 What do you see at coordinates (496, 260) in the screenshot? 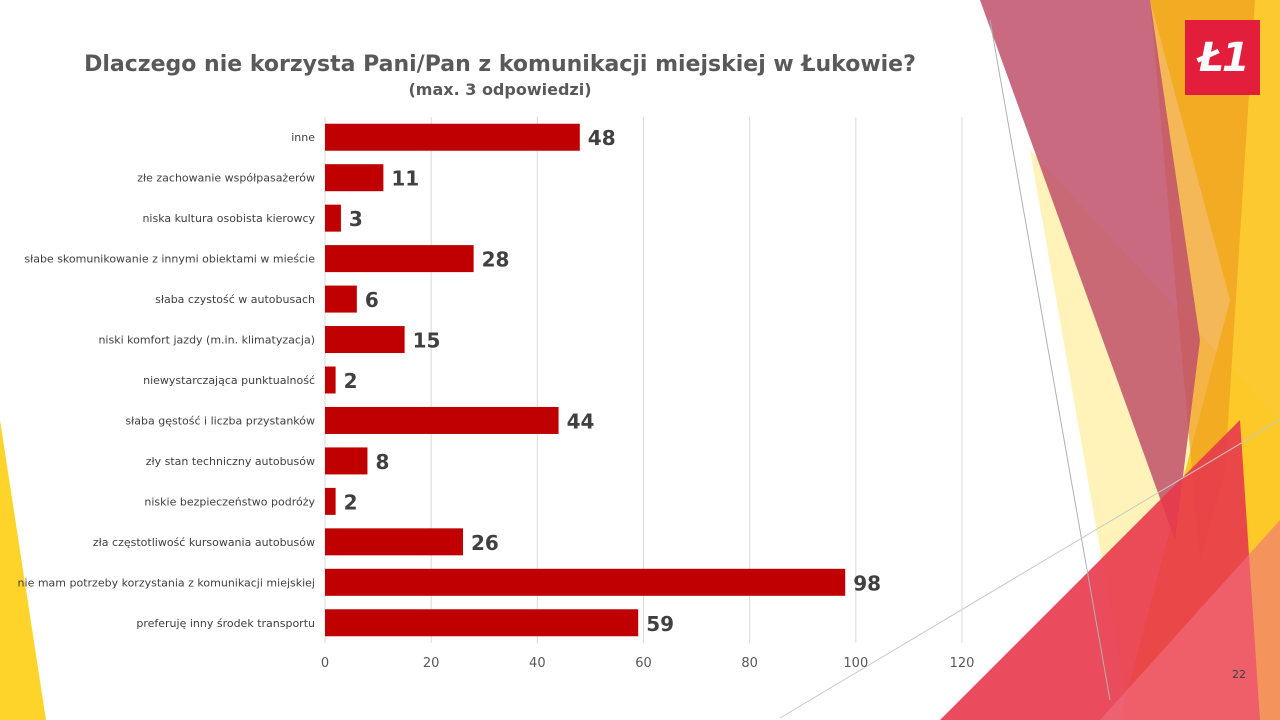
I see `data-label: 28` at bounding box center [496, 260].